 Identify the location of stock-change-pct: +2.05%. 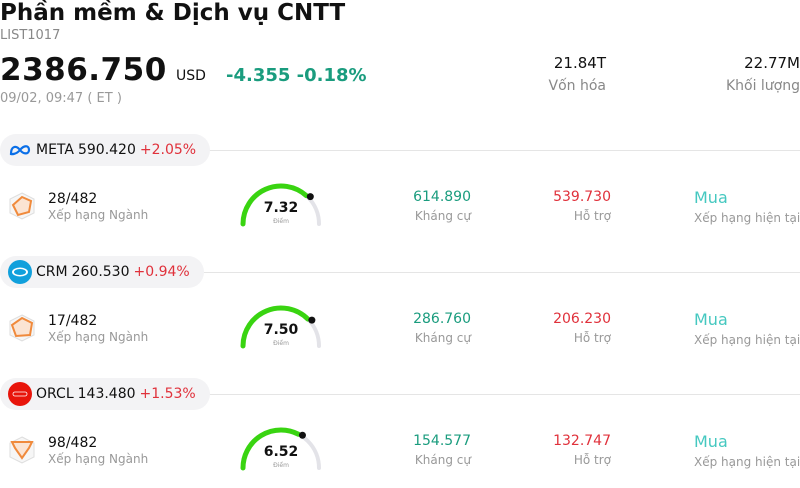
(168, 150).